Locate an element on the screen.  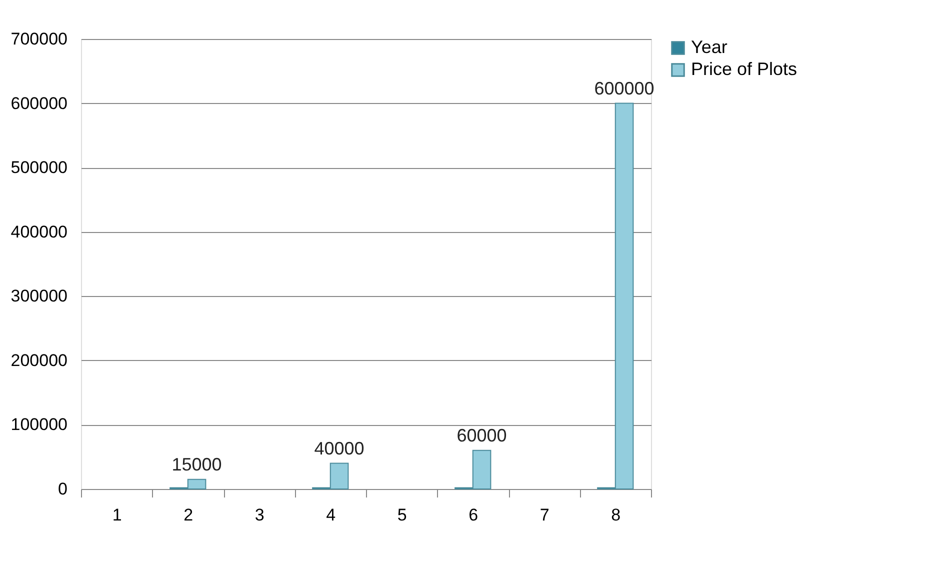
x-tick-label: 6 is located at coordinates (473, 515).